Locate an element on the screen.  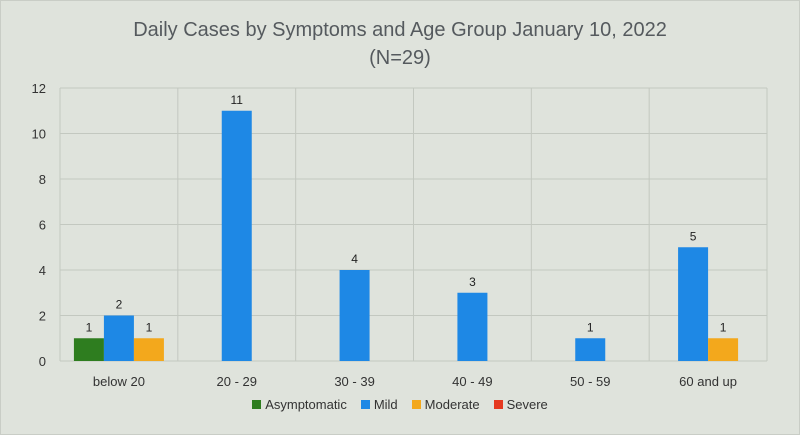
y-tick-label: 0 is located at coordinates (42, 361).